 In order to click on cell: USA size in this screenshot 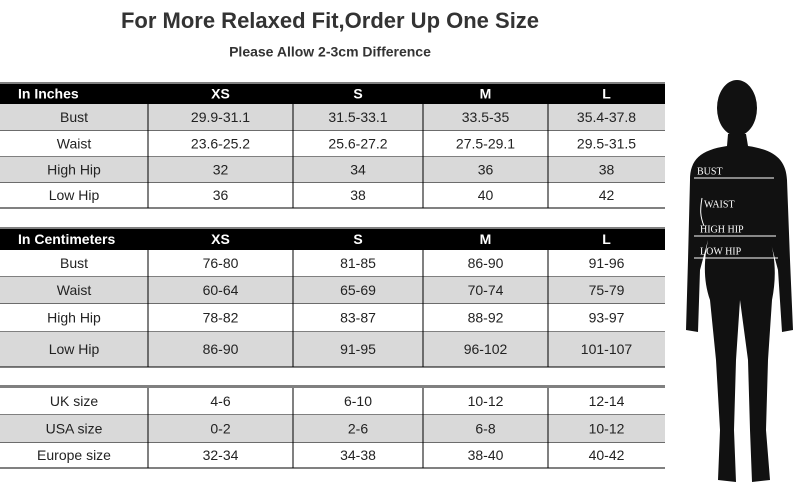, I will do `click(74, 429)`.